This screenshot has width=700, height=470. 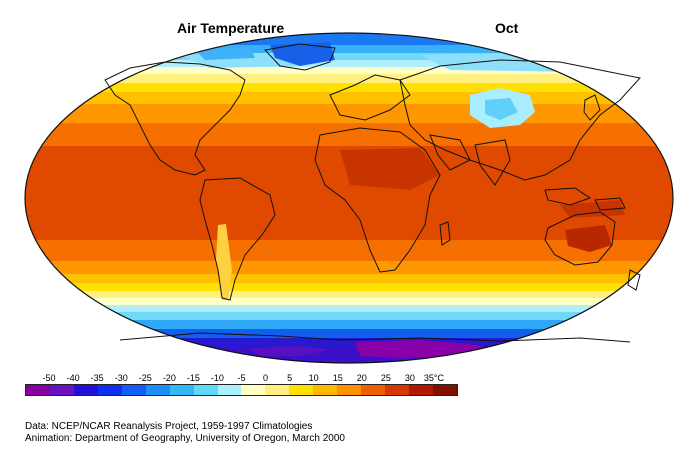 I want to click on legend-tick-label: -35, so click(x=97, y=378).